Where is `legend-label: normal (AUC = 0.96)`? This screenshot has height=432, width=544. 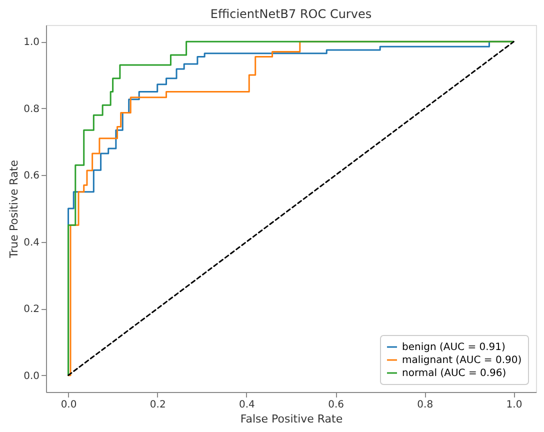 legend-label: normal (AUC = 0.96) is located at coordinates (454, 373).